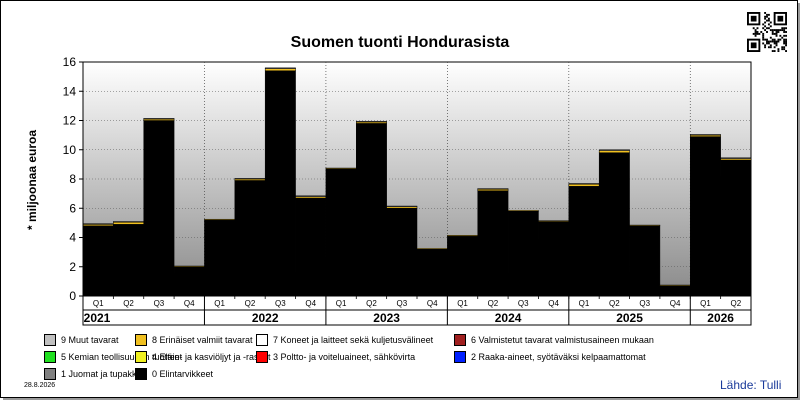  Describe the element at coordinates (183, 374) in the screenshot. I see `legend-label: 0 Elintarvikkeet` at that location.